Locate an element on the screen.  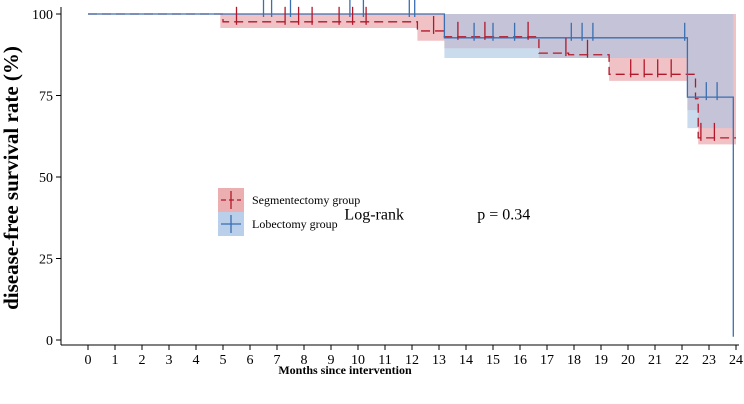
x-axis-title: Months since intervention is located at coordinates (345, 370).